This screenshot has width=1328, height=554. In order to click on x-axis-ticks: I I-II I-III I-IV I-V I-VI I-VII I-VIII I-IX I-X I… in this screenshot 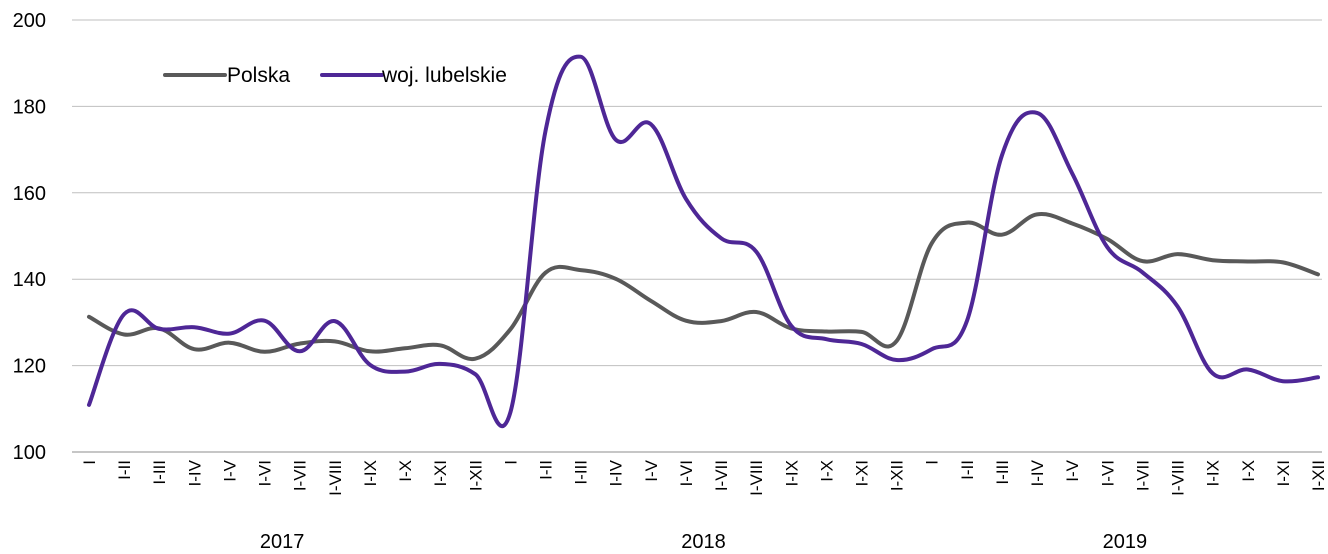, I will do `click(704, 477)`.